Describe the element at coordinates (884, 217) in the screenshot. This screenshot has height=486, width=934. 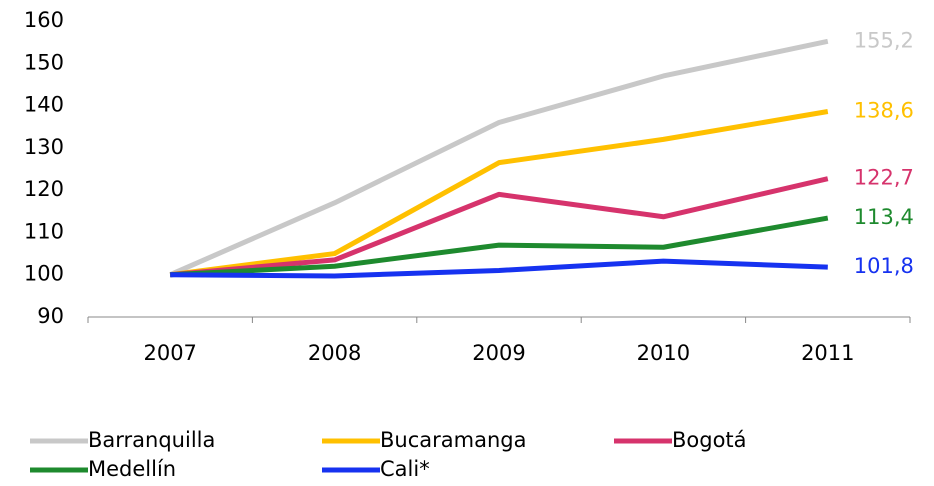
I see `data-label: 113,4` at that location.